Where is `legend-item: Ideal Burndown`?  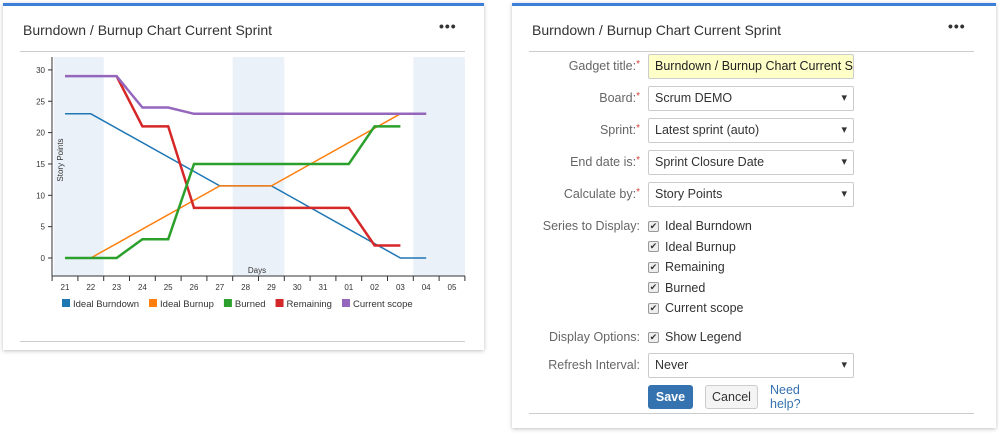
legend-item: Ideal Burndown is located at coordinates (106, 304).